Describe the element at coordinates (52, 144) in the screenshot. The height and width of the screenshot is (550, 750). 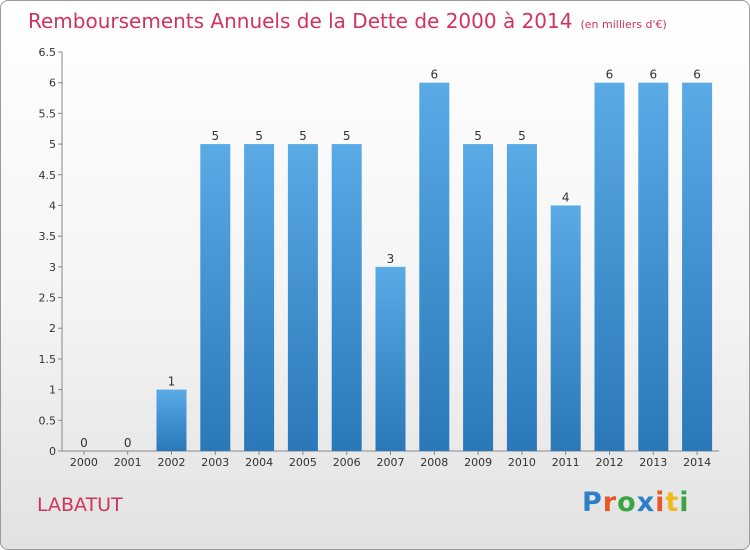
I see `y-tick-label: 5` at that location.